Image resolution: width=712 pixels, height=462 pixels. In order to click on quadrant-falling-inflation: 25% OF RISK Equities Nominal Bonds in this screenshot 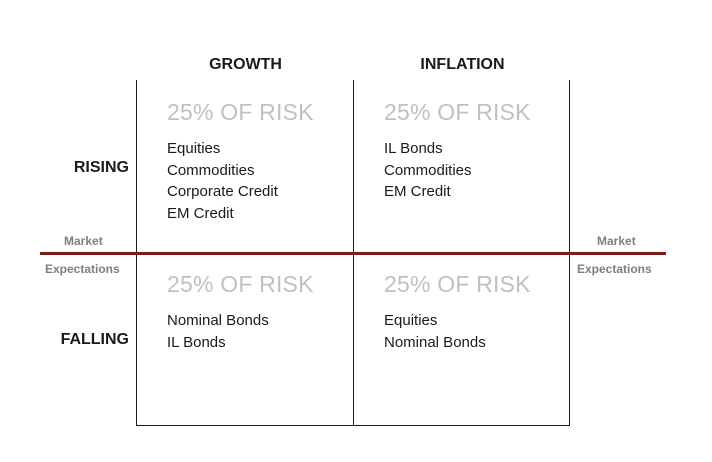, I will do `click(461, 312)`.